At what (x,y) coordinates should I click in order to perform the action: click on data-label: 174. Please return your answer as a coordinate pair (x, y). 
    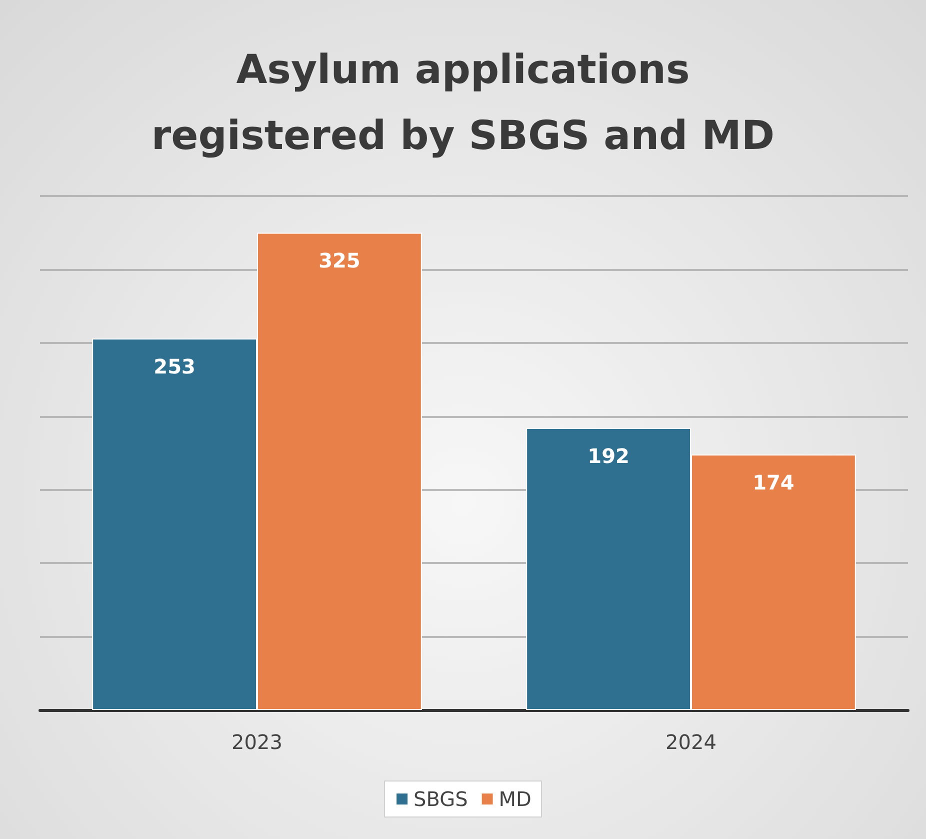
    Looking at the image, I should click on (773, 482).